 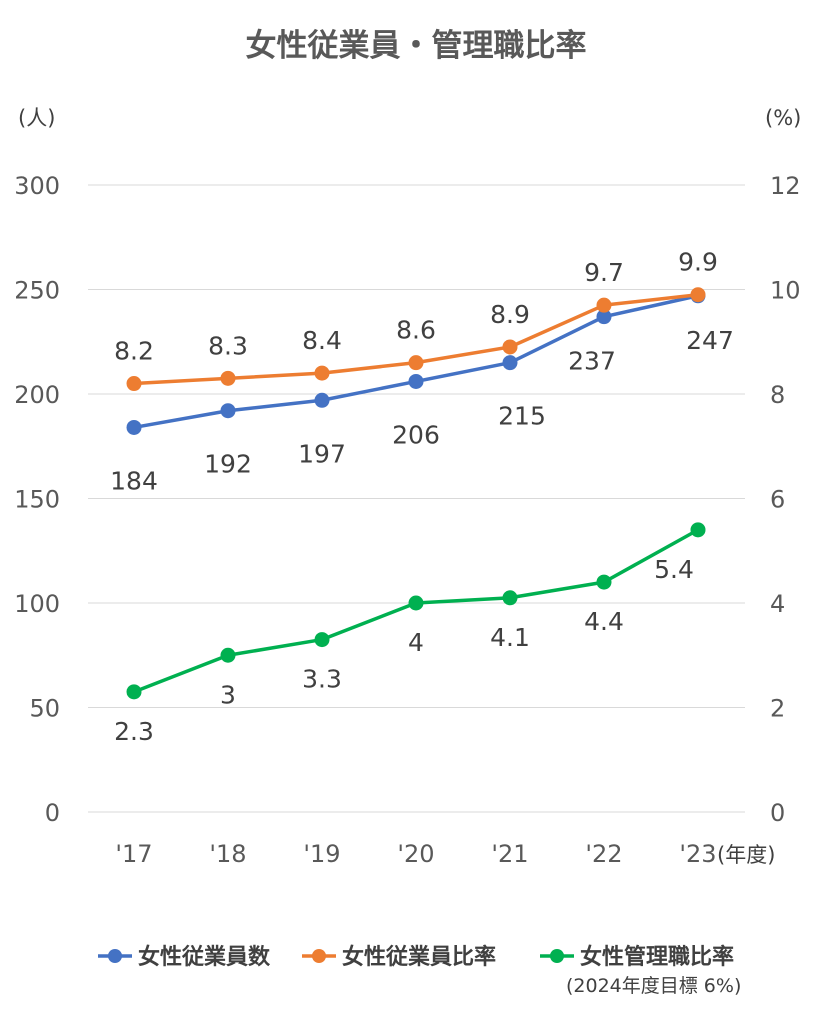 I want to click on data-label: 4.1, so click(x=510, y=637).